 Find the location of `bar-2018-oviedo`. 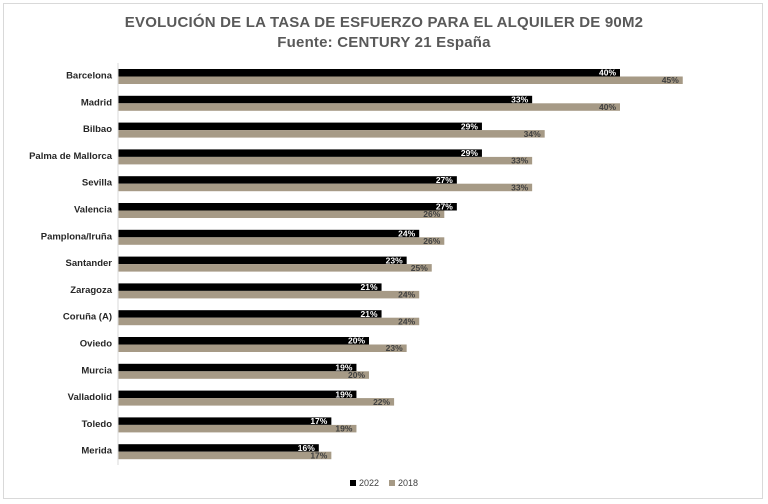

bar-2018-oviedo is located at coordinates (262, 348).